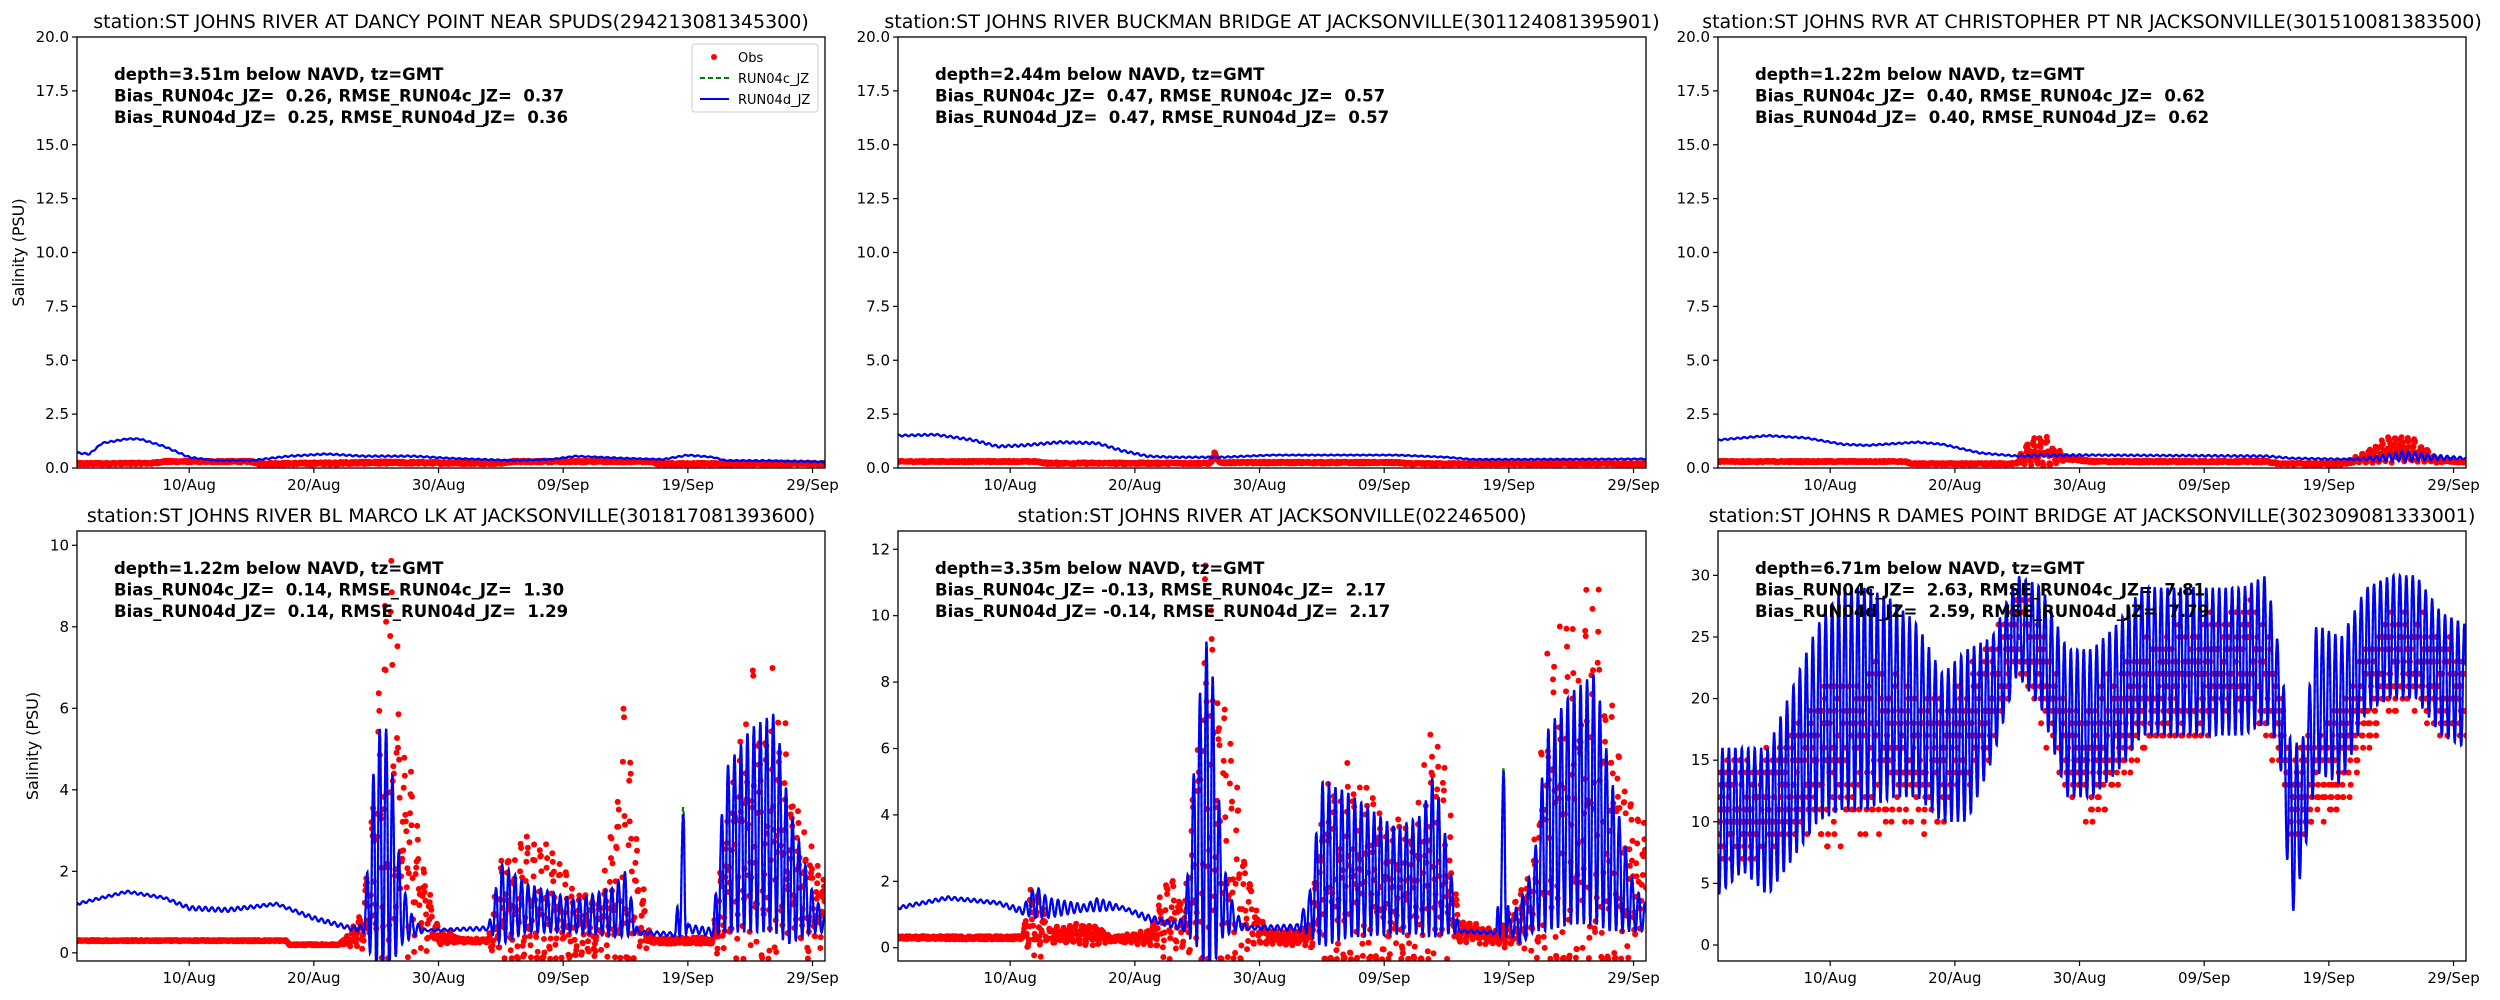  I want to click on stats-annotation: depth=3.51m below NAVD, tz=GMT, so click(279, 74).